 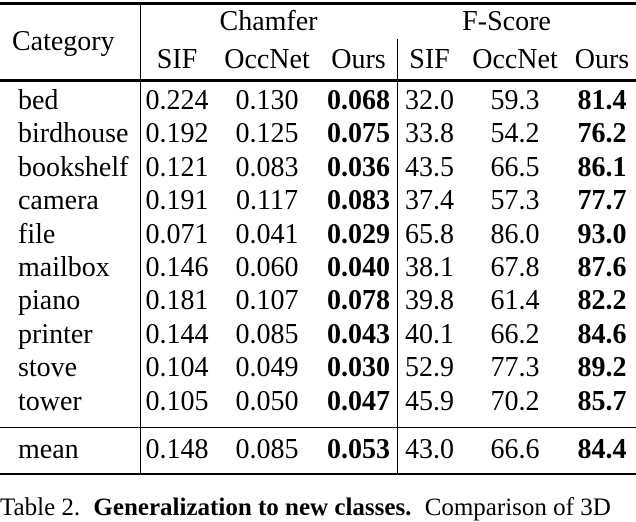 What do you see at coordinates (64, 267) in the screenshot?
I see `category-cell: mailbox` at bounding box center [64, 267].